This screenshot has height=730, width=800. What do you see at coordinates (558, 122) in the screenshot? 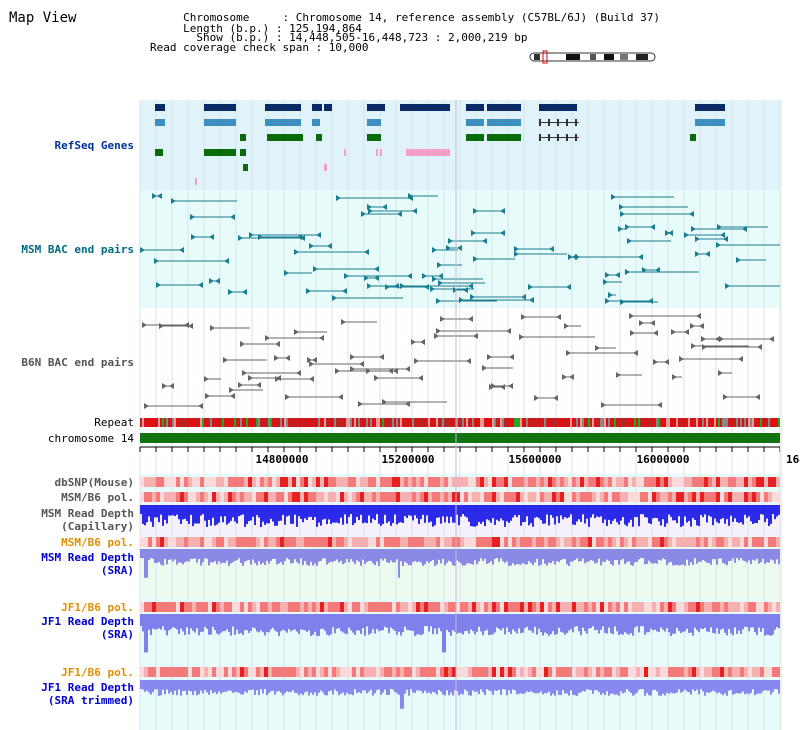
I see `gene-exon` at bounding box center [558, 122].